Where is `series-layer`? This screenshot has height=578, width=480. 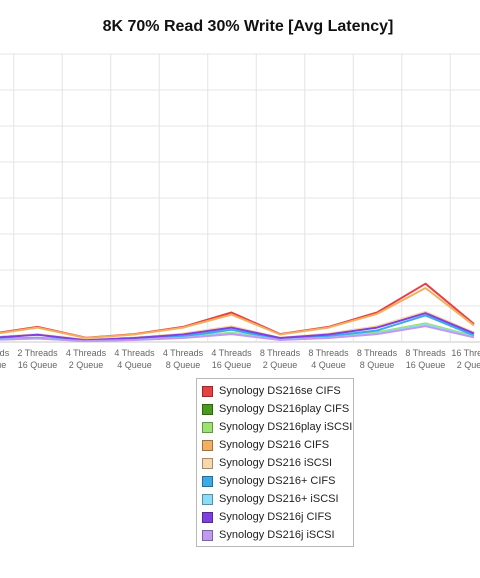 series-layer is located at coordinates (237, 312).